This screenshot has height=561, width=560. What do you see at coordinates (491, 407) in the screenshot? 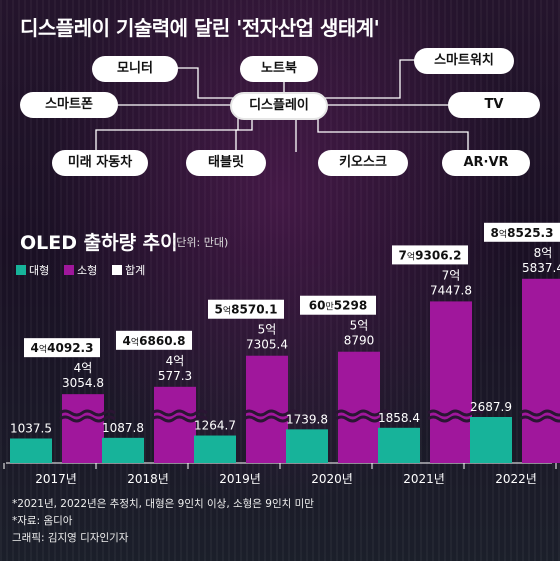
I see `label-large: 2687.9` at bounding box center [491, 407].